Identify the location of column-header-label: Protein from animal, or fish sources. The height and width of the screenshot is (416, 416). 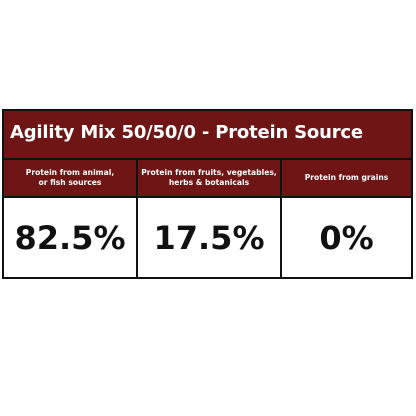
(70, 177).